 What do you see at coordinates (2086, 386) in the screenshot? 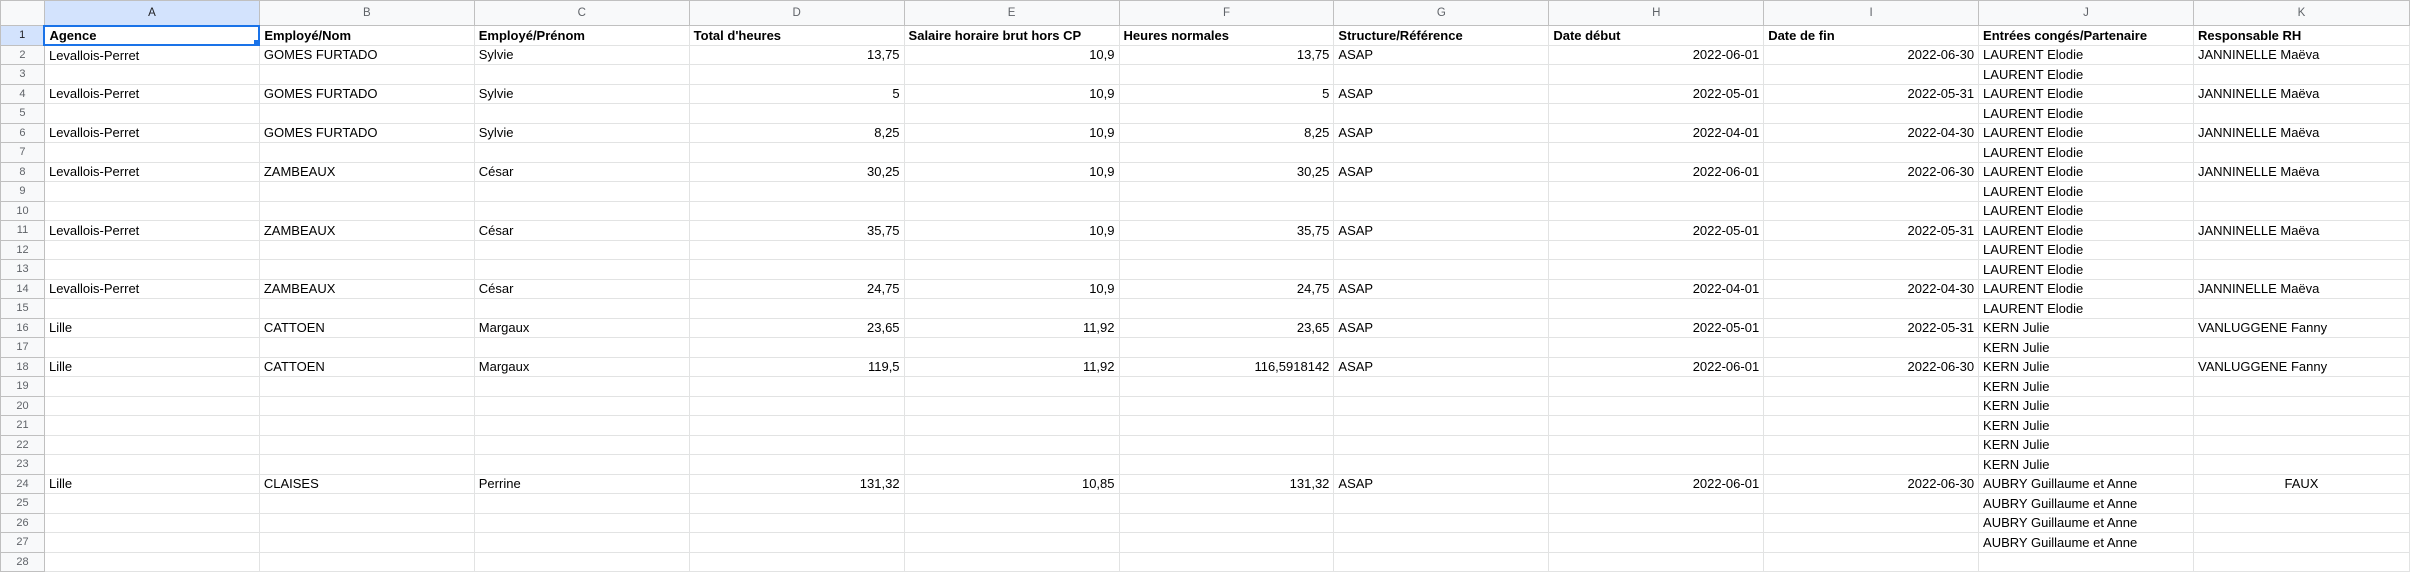
I see `cell-j19: KERN Julie` at bounding box center [2086, 386].